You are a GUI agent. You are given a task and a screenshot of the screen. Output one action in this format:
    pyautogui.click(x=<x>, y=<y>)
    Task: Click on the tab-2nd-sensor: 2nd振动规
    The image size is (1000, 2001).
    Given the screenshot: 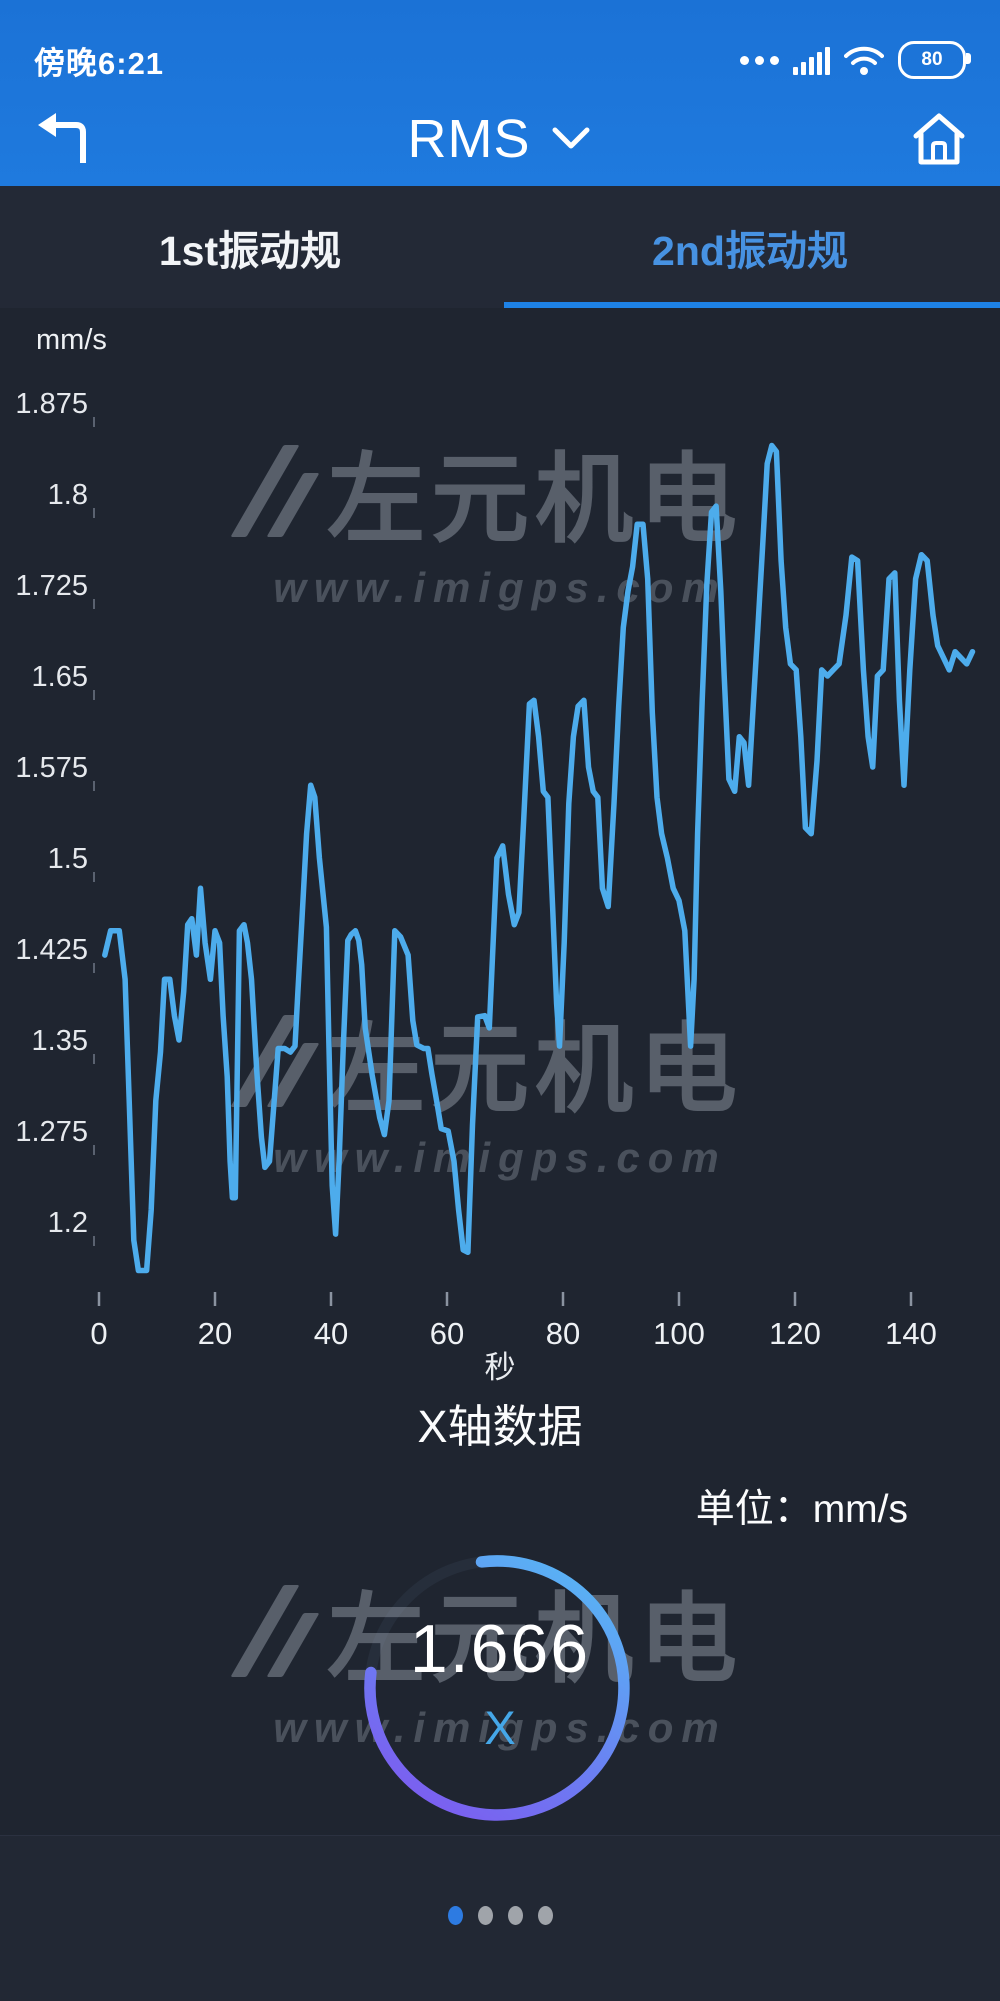 What is the action you would take?
    pyautogui.click(x=750, y=247)
    